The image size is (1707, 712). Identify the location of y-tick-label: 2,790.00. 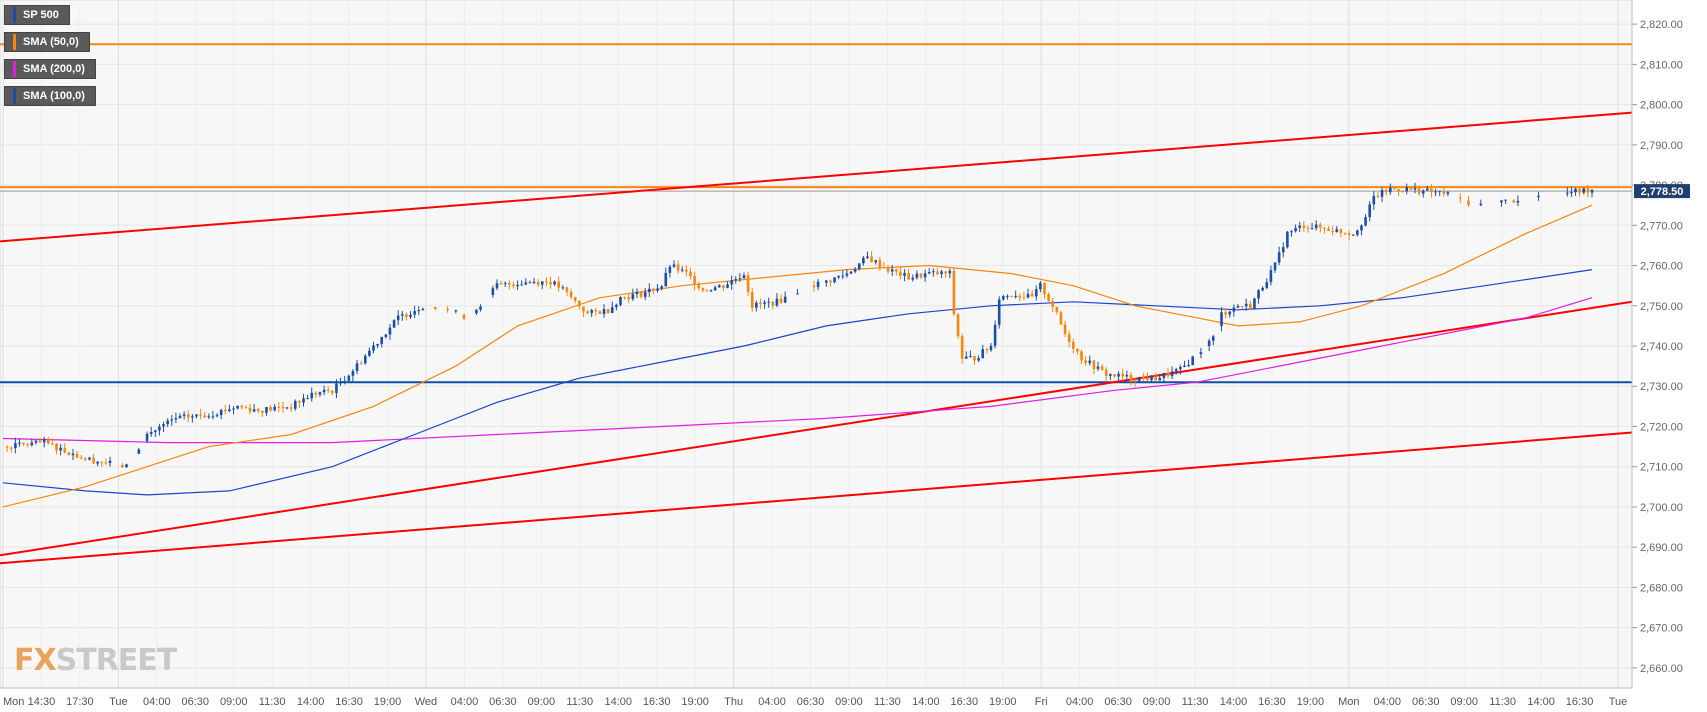
(1661, 146).